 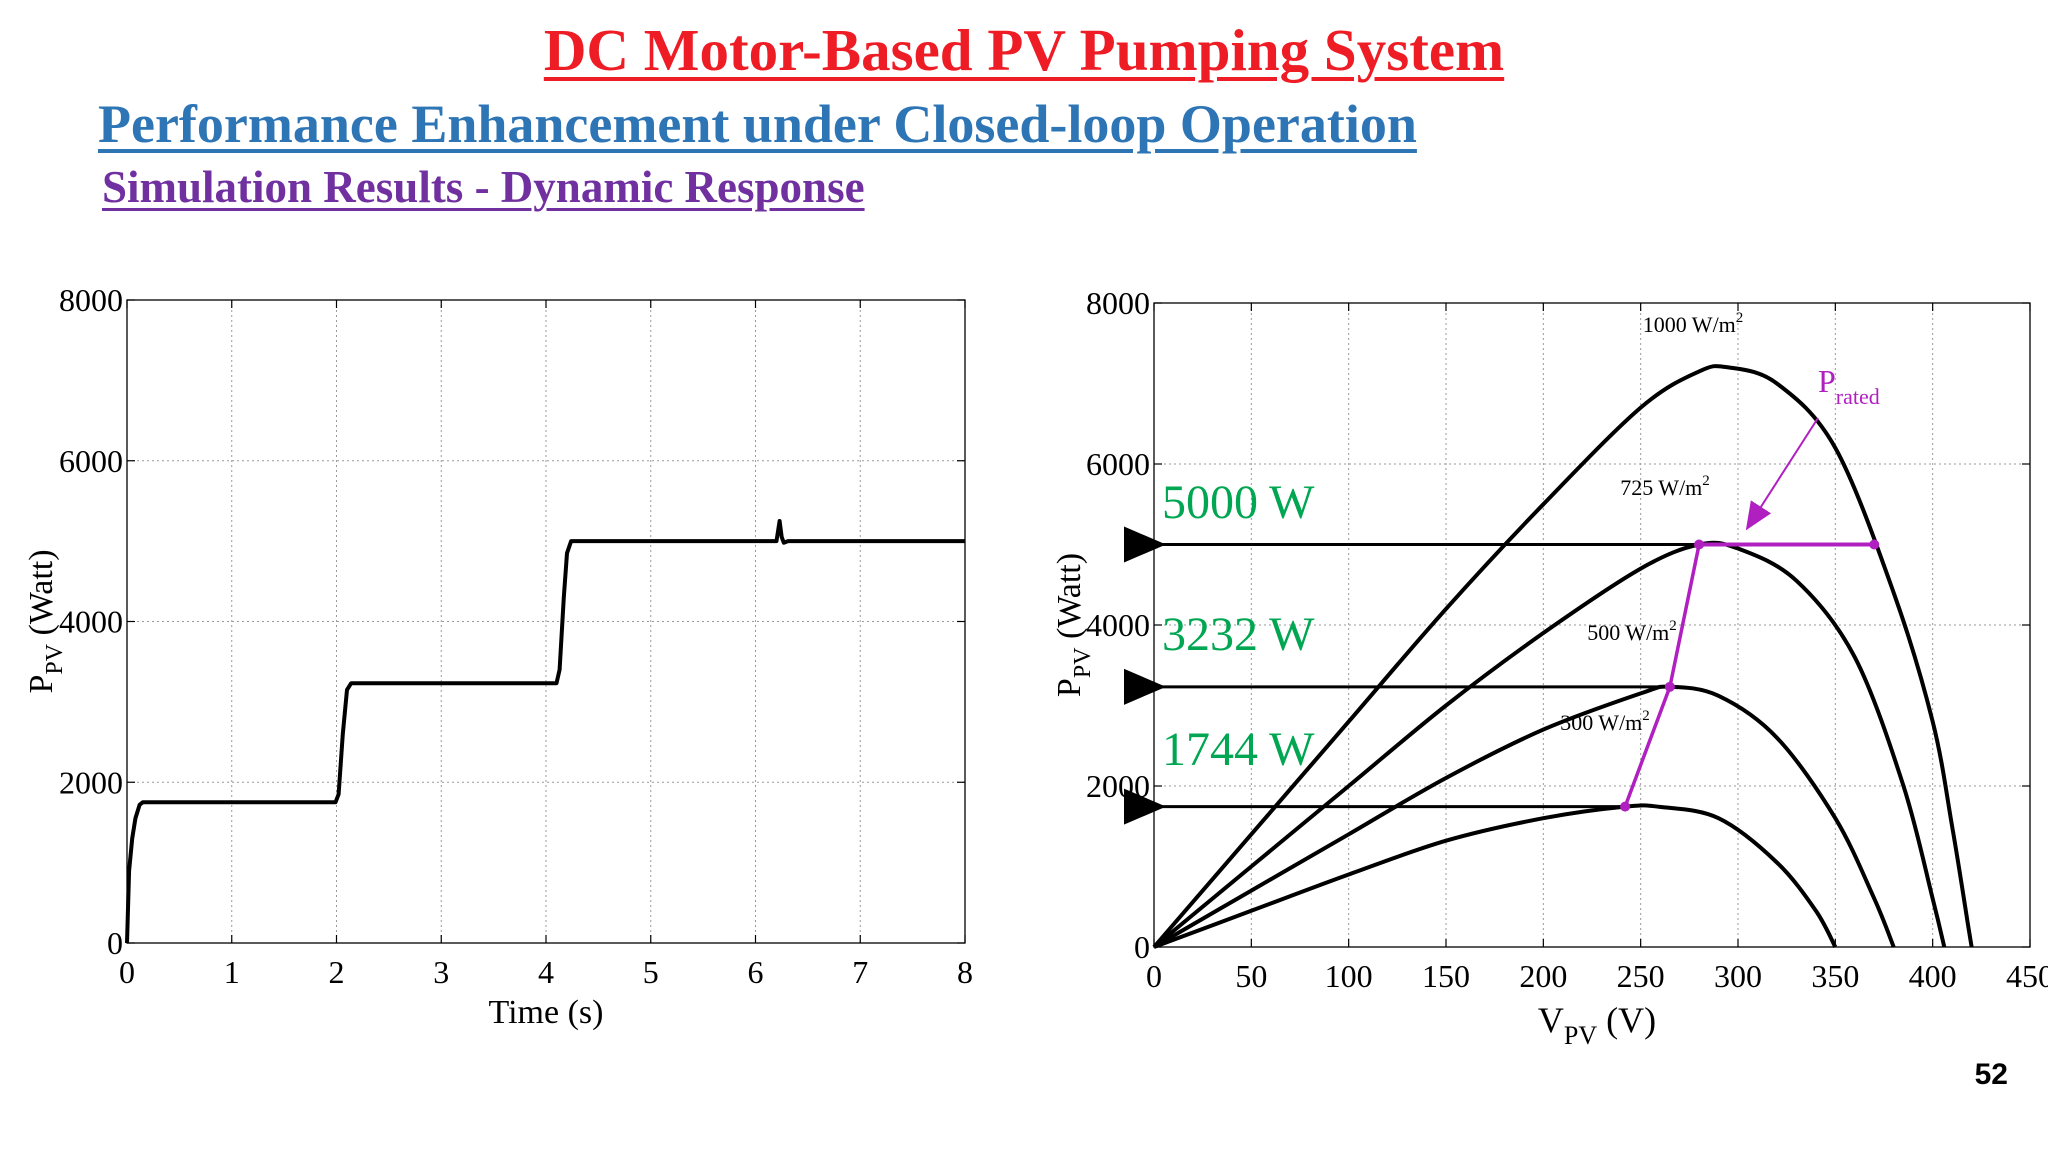 I want to click on right-xtick-label: 0, so click(x=1154, y=976).